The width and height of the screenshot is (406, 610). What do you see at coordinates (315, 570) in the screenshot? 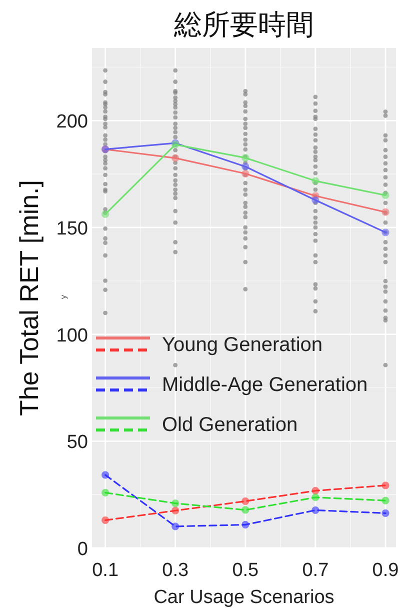
I see `x-tick-label: 0.7` at bounding box center [315, 570].